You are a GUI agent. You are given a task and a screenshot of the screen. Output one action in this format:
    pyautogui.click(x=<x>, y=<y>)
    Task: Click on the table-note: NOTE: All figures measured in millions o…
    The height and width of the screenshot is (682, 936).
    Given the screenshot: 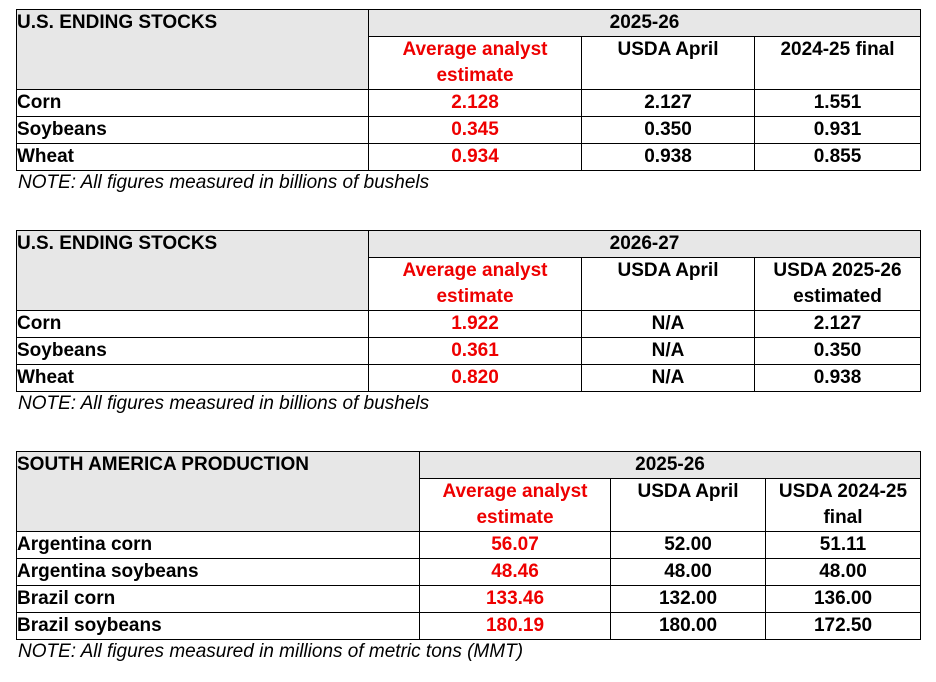 What is the action you would take?
    pyautogui.click(x=271, y=651)
    